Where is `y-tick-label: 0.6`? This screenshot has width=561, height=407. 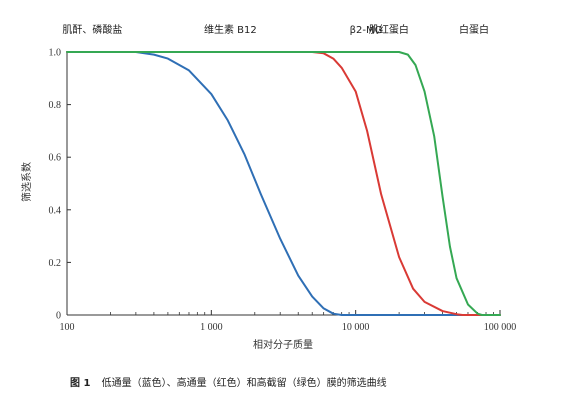
y-tick-label: 0.6 is located at coordinates (55, 158).